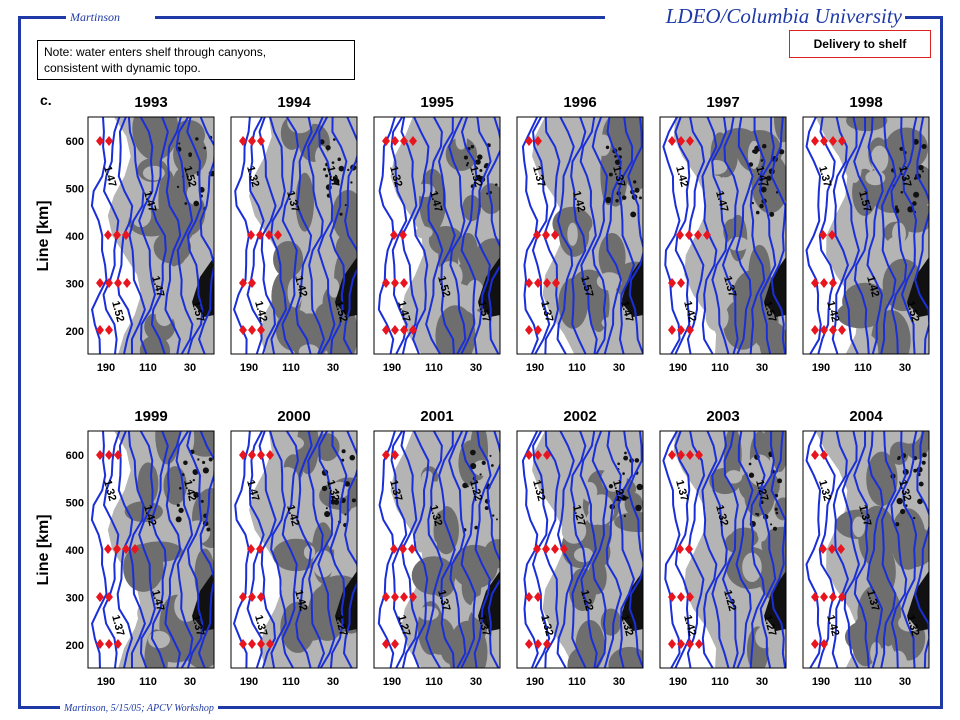 The height and width of the screenshot is (720, 960). What do you see at coordinates (435, 202) in the screenshot?
I see `contour-label: 1.47` at bounding box center [435, 202].